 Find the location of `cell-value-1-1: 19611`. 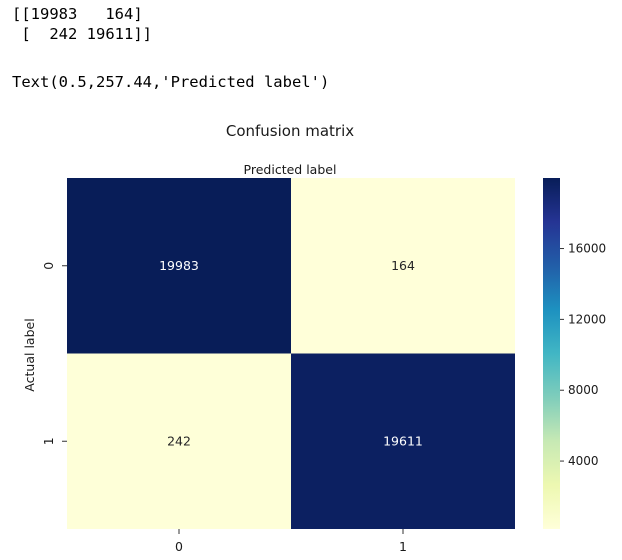

cell-value-1-1: 19611 is located at coordinates (403, 440).